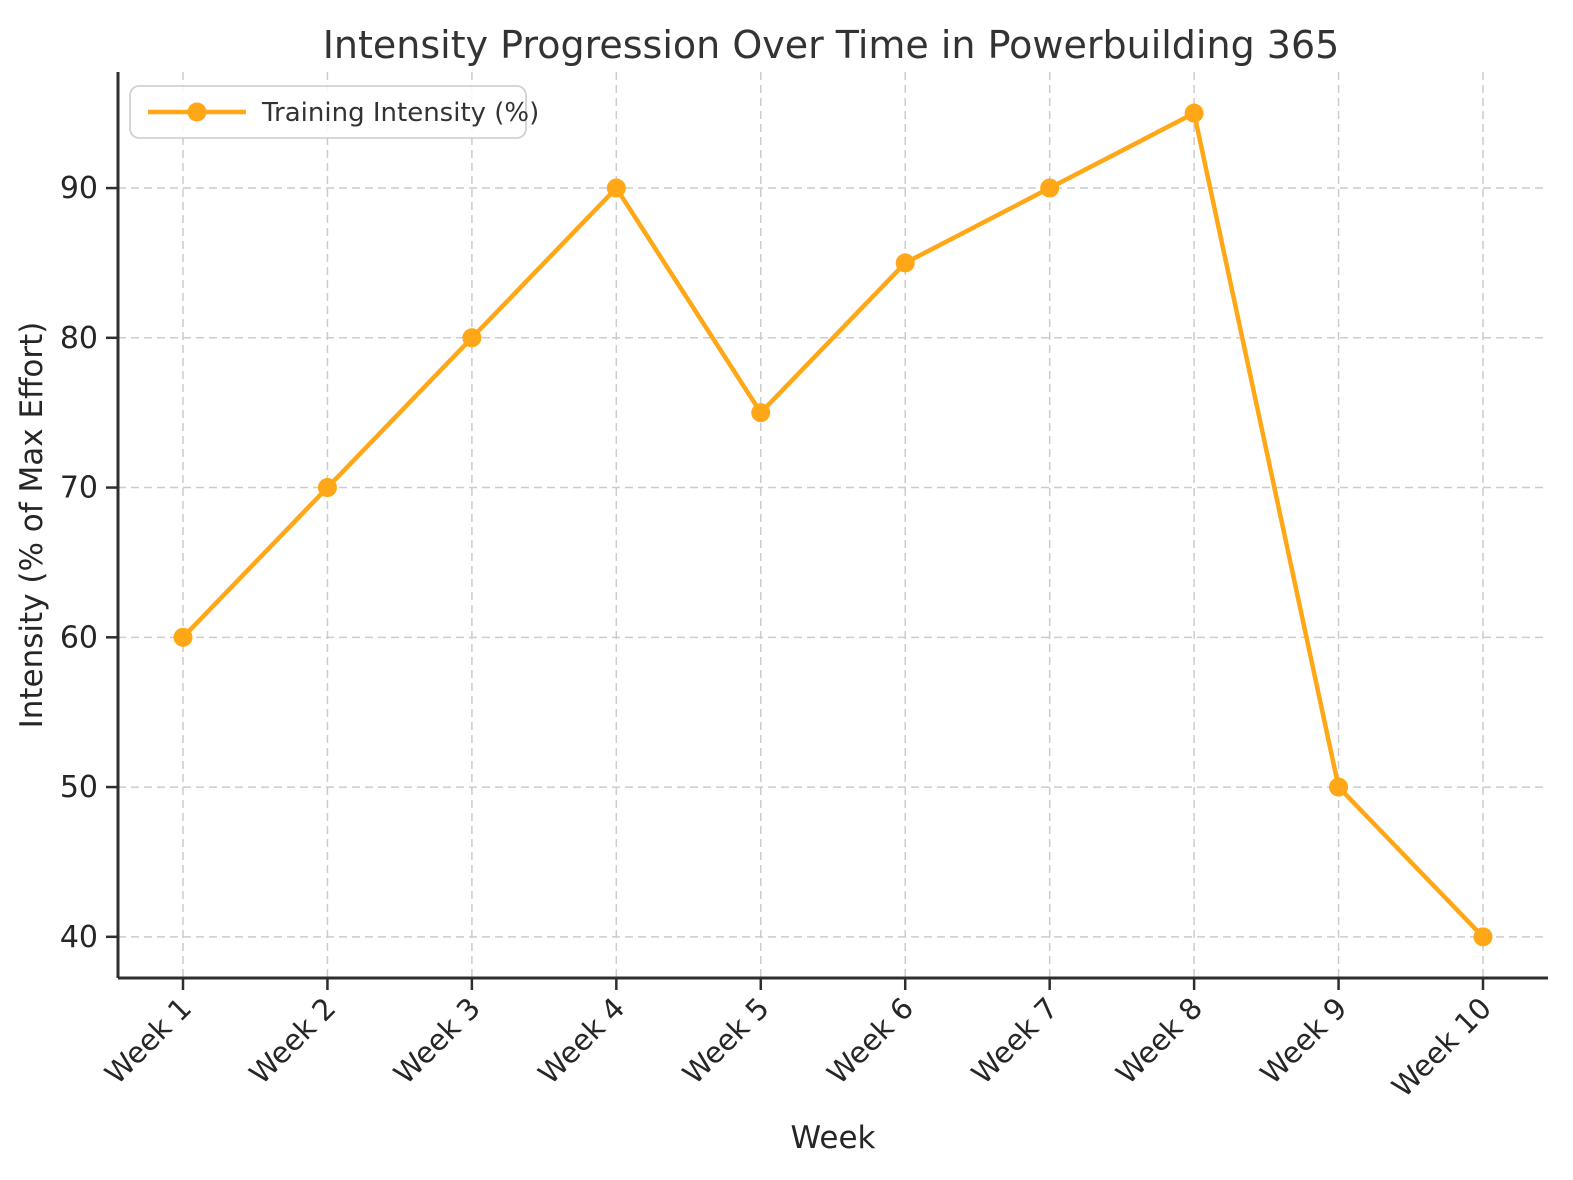  I want to click on x-tick-label: Week 2, so click(293, 1041).